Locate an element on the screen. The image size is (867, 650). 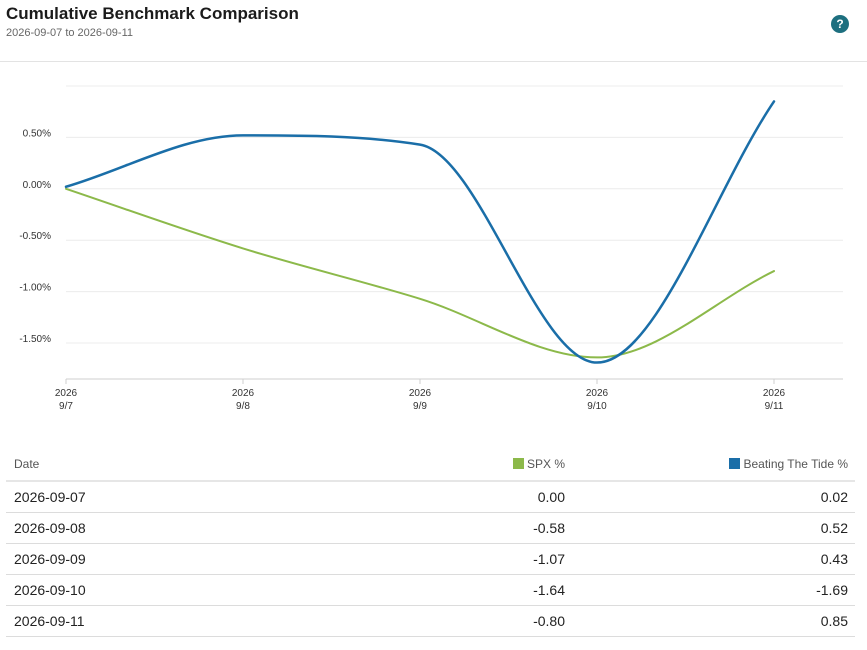
x-tick-label-date: 9/8 is located at coordinates (243, 406).